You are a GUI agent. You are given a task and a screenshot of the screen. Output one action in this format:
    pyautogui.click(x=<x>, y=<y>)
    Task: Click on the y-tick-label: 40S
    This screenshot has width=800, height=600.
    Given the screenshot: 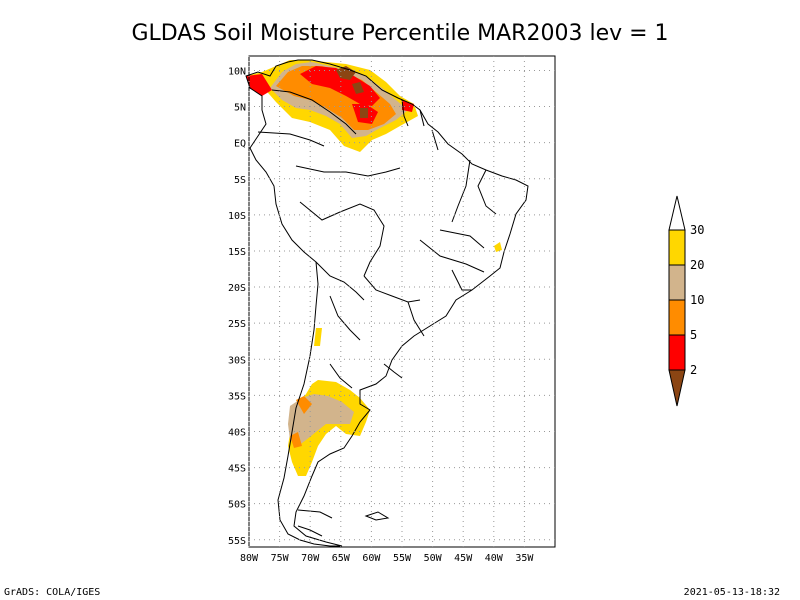 What is the action you would take?
    pyautogui.click(x=237, y=432)
    